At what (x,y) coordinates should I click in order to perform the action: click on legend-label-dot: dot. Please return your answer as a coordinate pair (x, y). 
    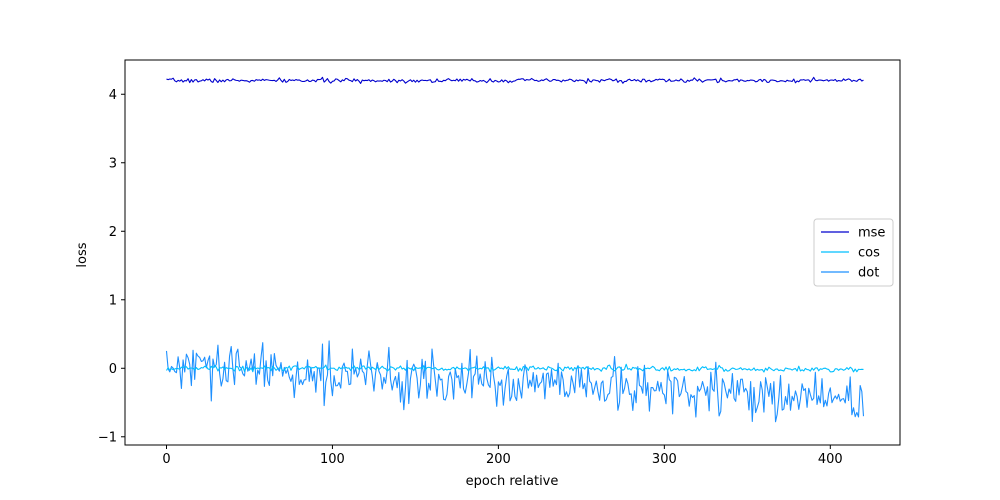
    Looking at the image, I should click on (868, 273).